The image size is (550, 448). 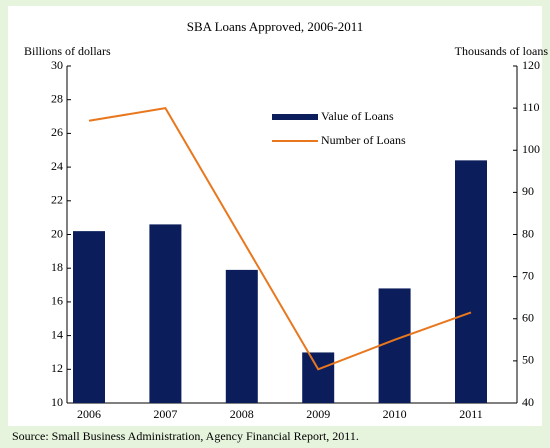 I want to click on y-tick-label: 18, so click(x=57, y=267).